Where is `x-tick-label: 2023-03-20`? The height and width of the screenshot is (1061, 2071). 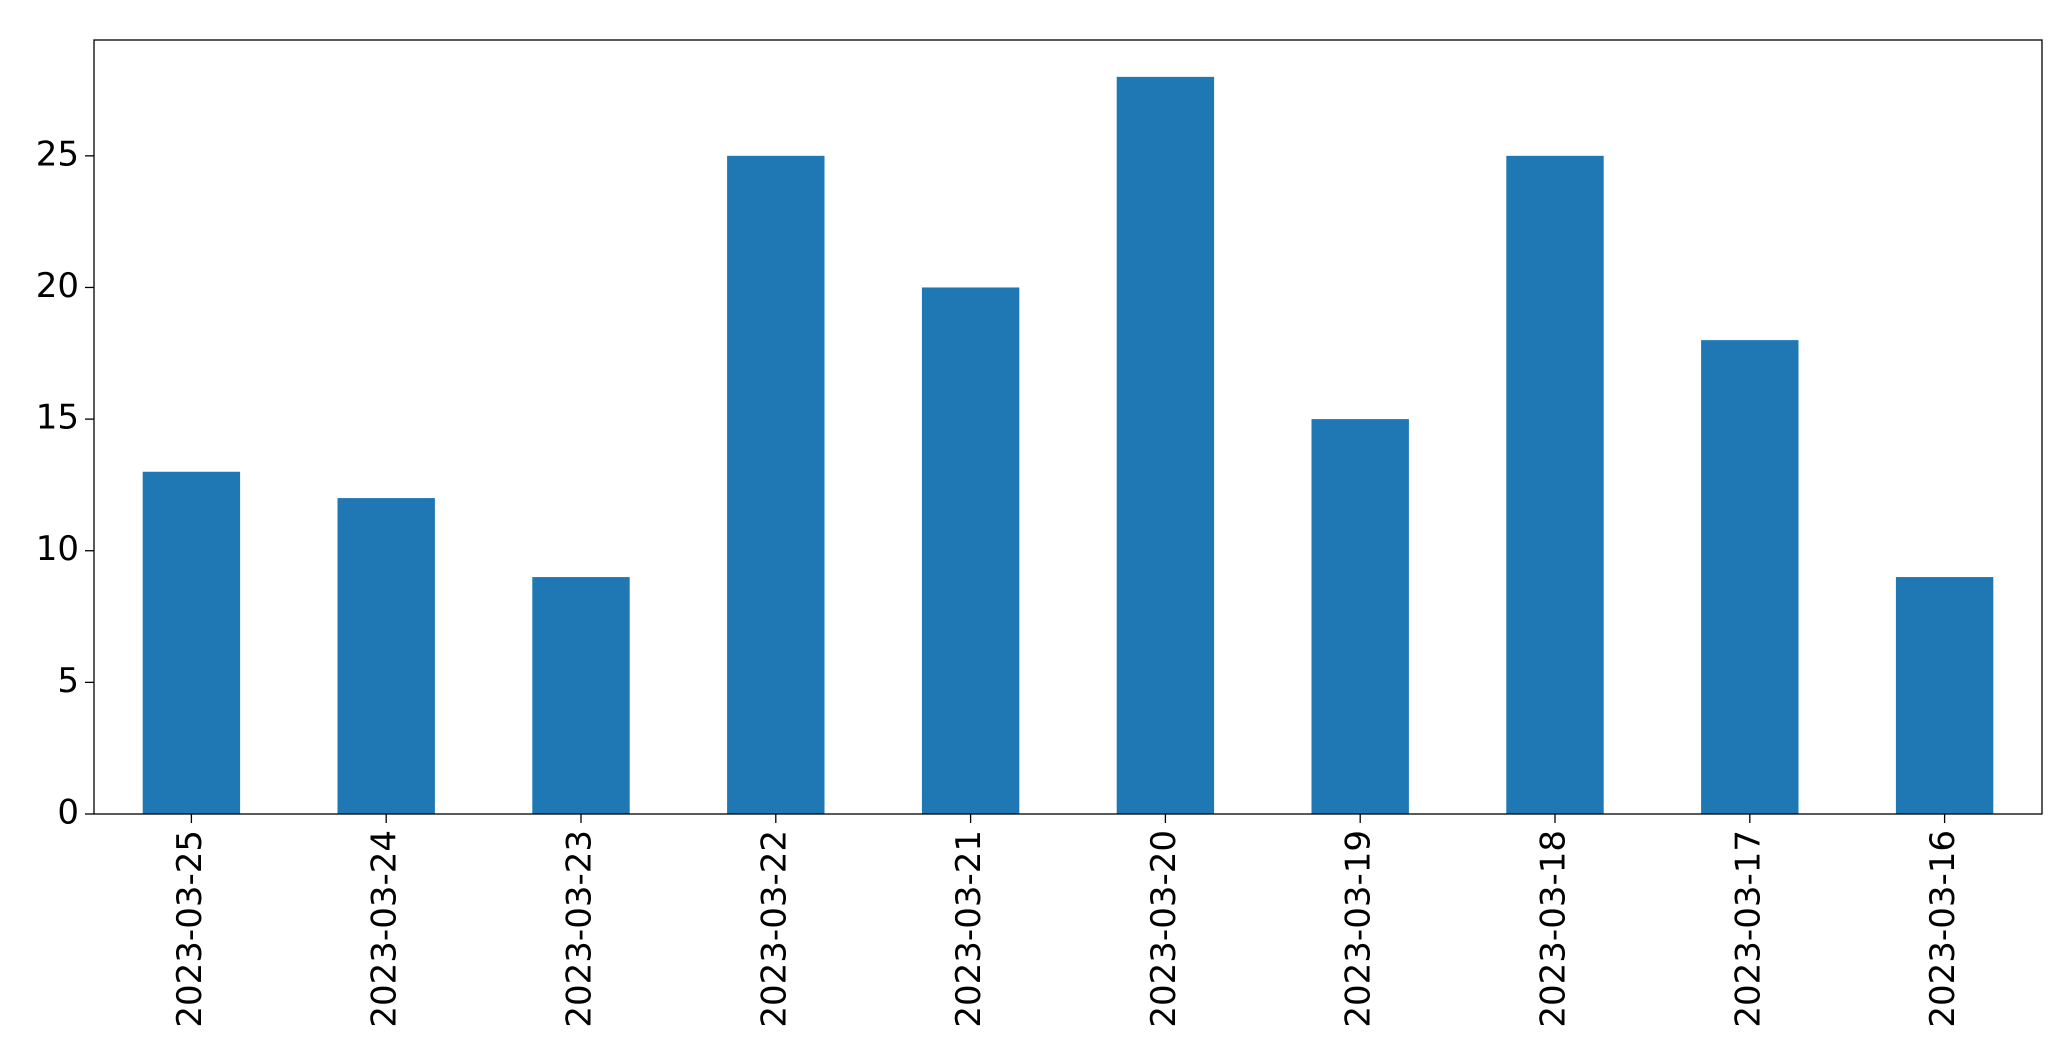
x-tick-label: 2023-03-20 is located at coordinates (1164, 929).